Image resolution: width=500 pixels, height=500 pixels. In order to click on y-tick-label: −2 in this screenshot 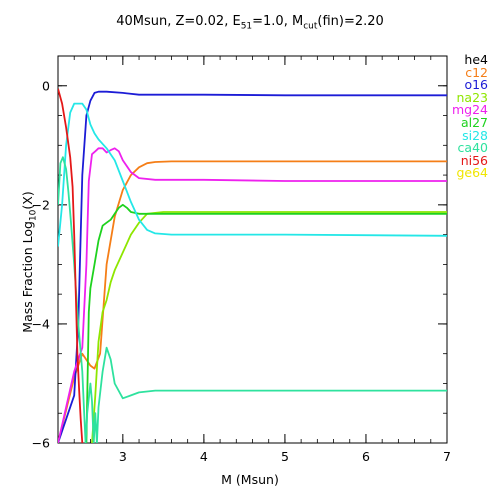, I will do `click(41, 204)`.